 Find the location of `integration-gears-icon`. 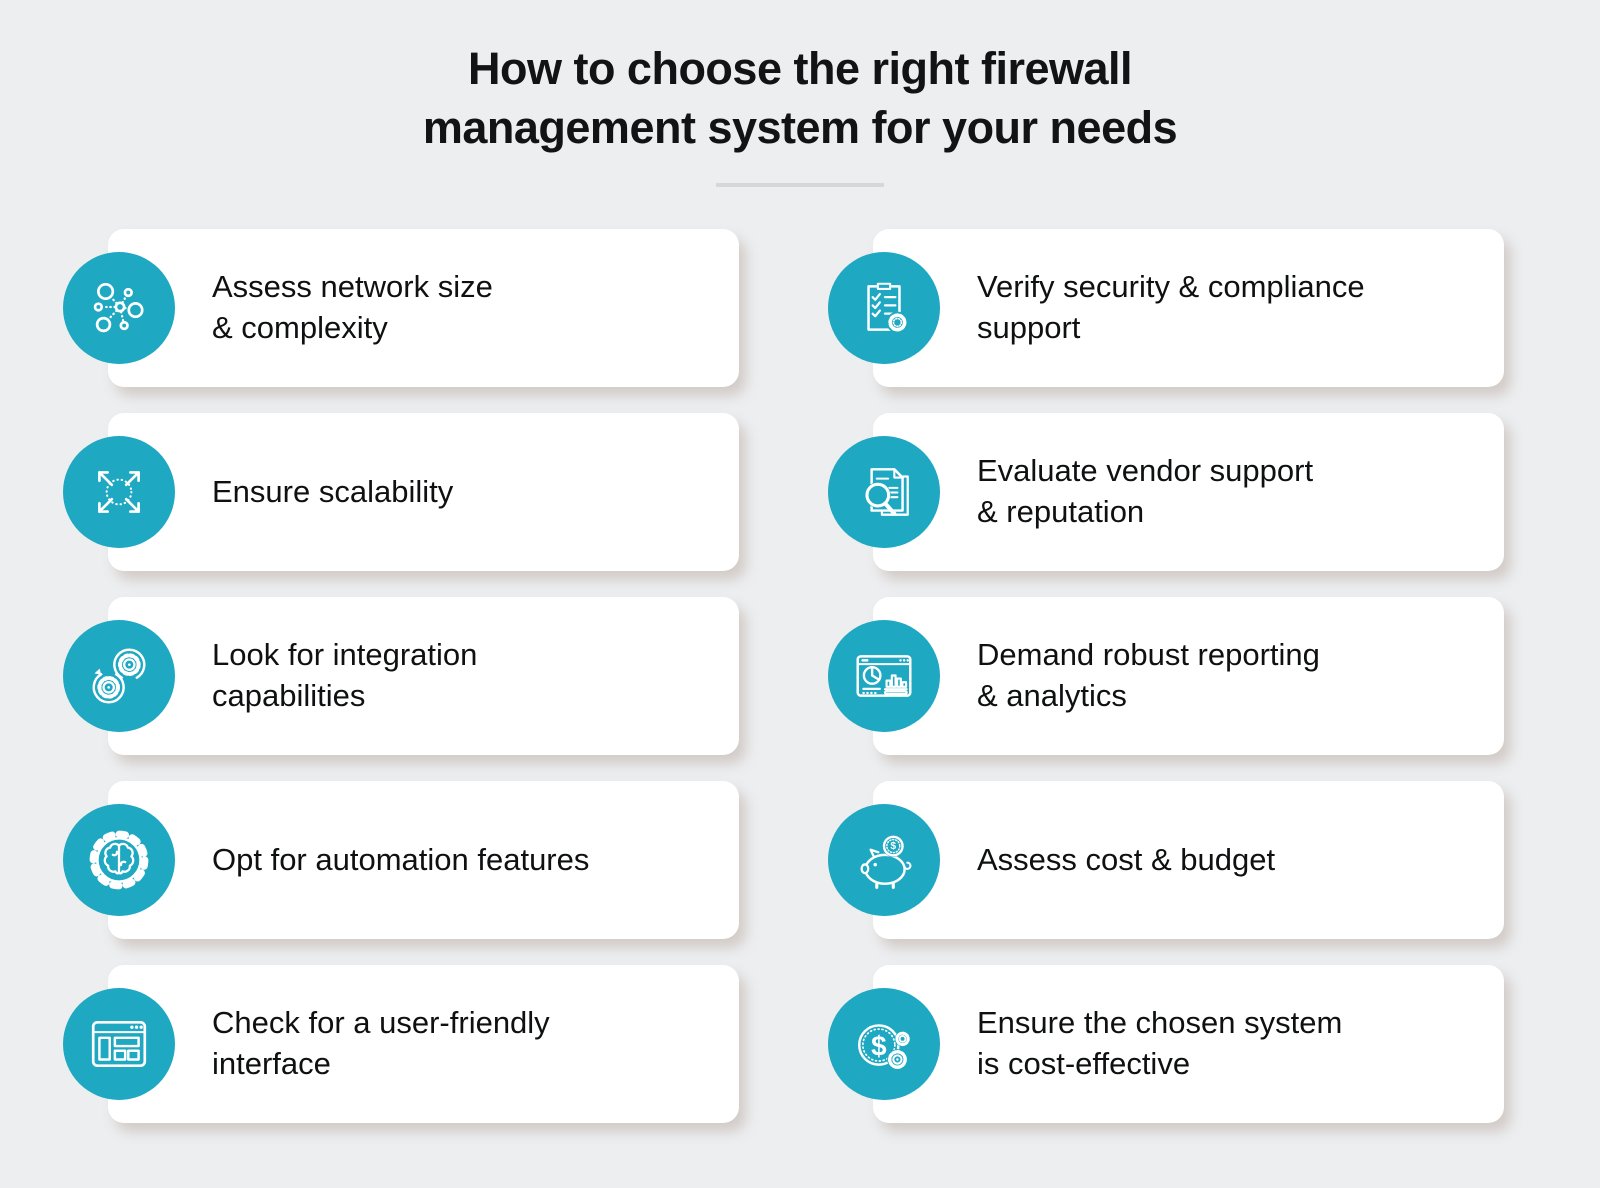

integration-gears-icon is located at coordinates (119, 676).